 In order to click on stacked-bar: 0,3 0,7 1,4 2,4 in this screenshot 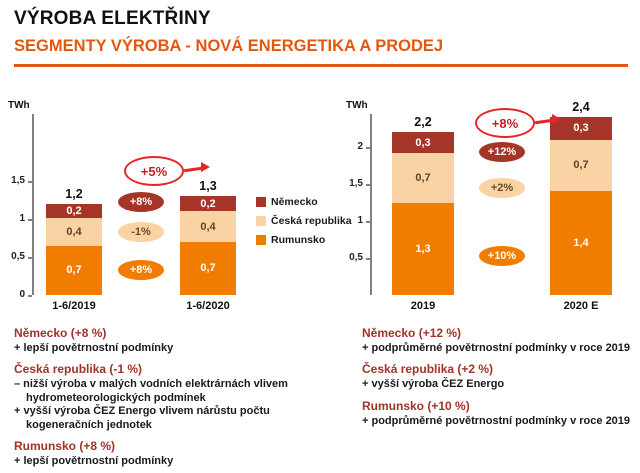, I will do `click(581, 197)`.